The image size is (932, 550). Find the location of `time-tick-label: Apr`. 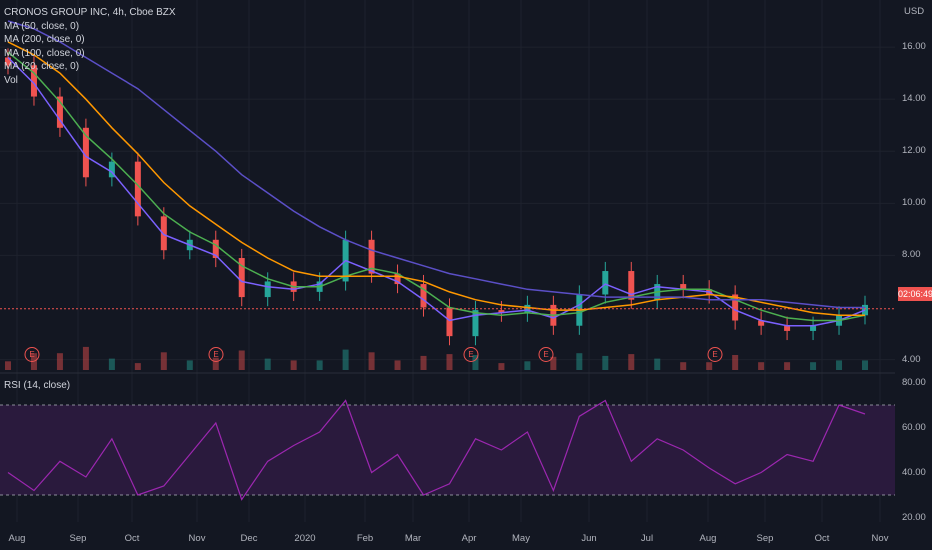

time-tick-label: Apr is located at coordinates (469, 538).